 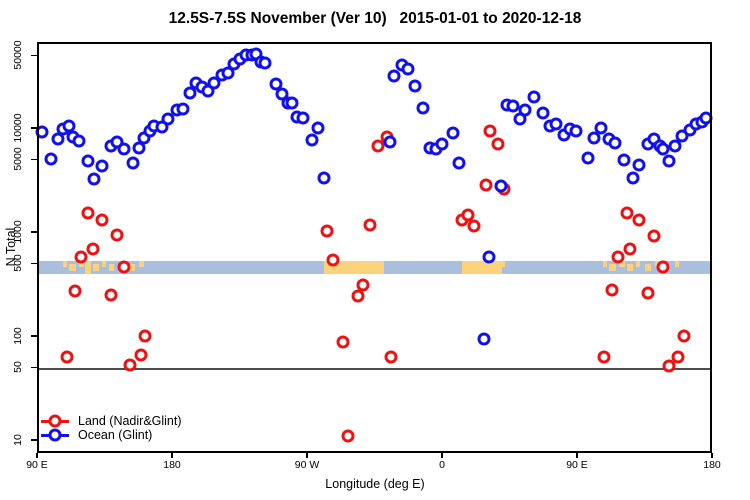 What do you see at coordinates (18, 367) in the screenshot?
I see `y-axis-tick-label: 50` at bounding box center [18, 367].